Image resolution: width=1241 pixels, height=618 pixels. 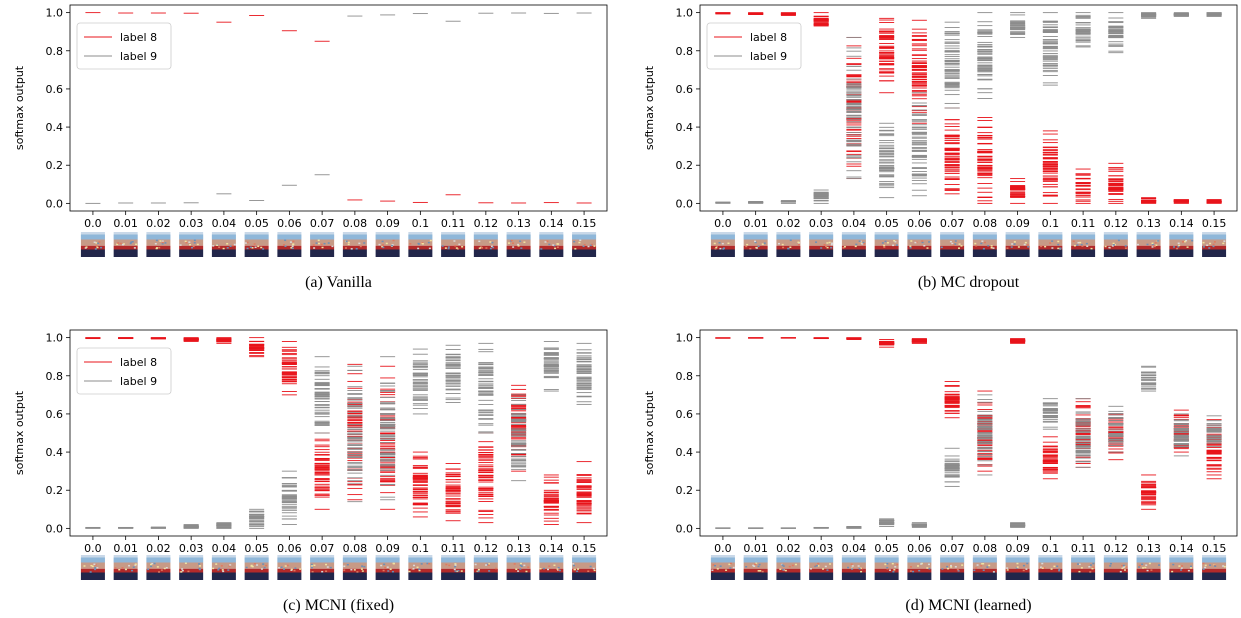 I want to click on x-tick-label: 0.07, so click(x=952, y=223).